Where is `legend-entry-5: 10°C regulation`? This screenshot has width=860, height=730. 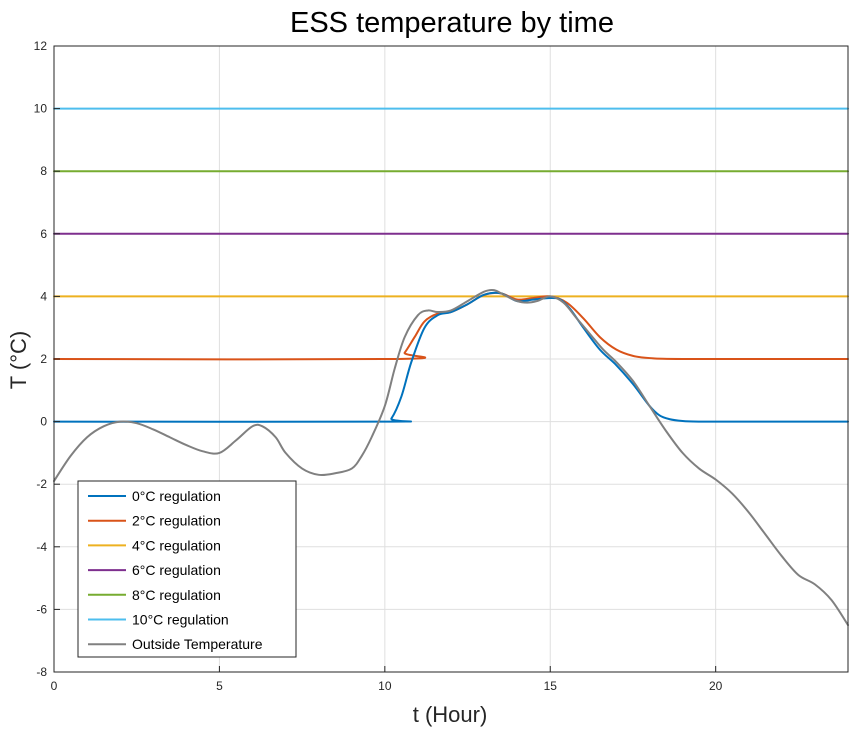 legend-entry-5: 10°C regulation is located at coordinates (180, 620).